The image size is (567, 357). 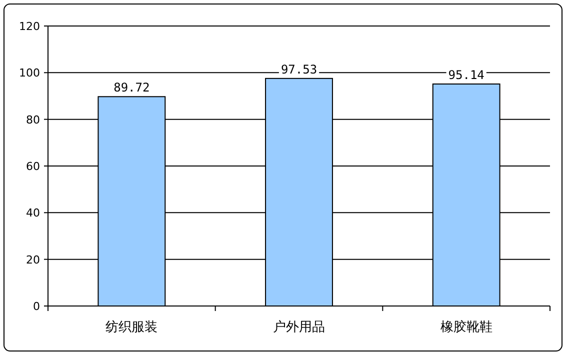 What do you see at coordinates (299, 327) in the screenshot?
I see `x-tick-label: 户外用品` at bounding box center [299, 327].